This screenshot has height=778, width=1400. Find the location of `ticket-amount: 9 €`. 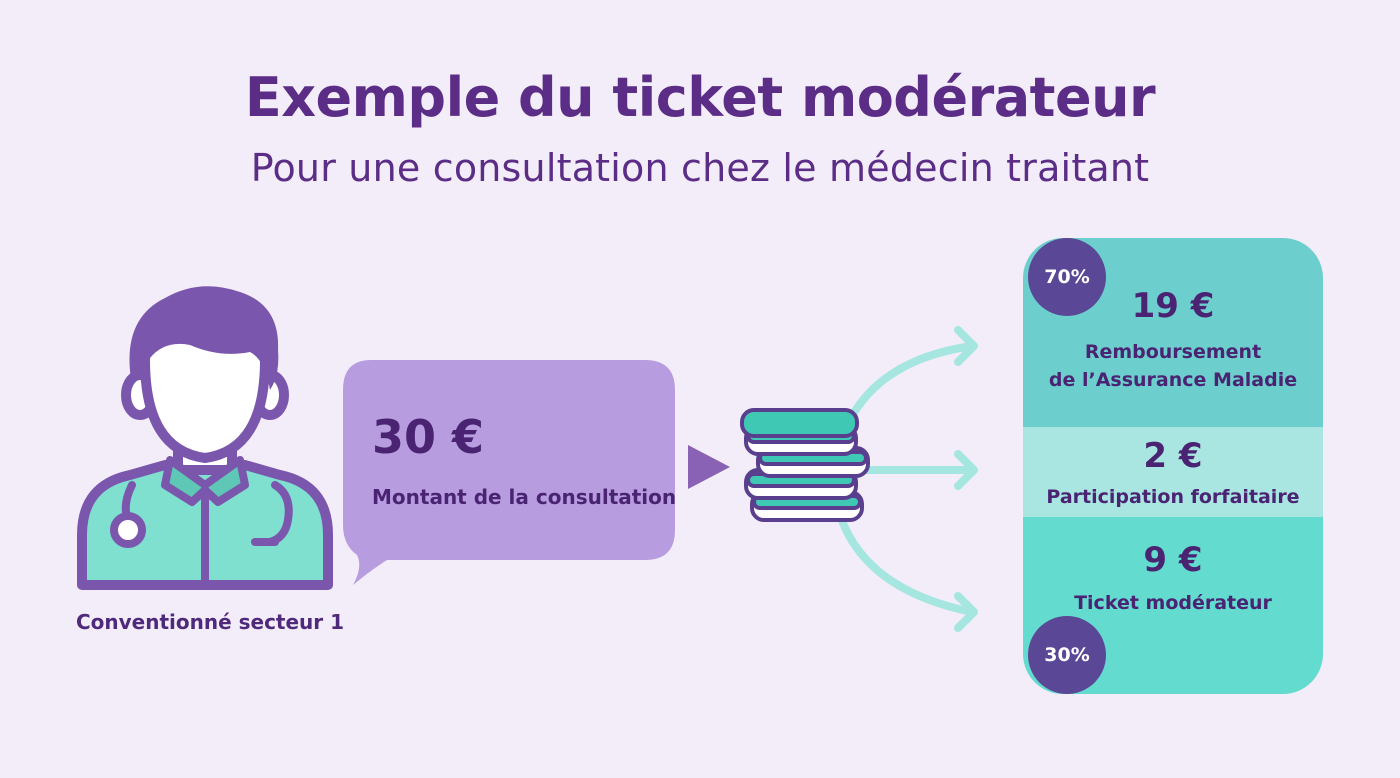

ticket-amount: 9 € is located at coordinates (1173, 560).